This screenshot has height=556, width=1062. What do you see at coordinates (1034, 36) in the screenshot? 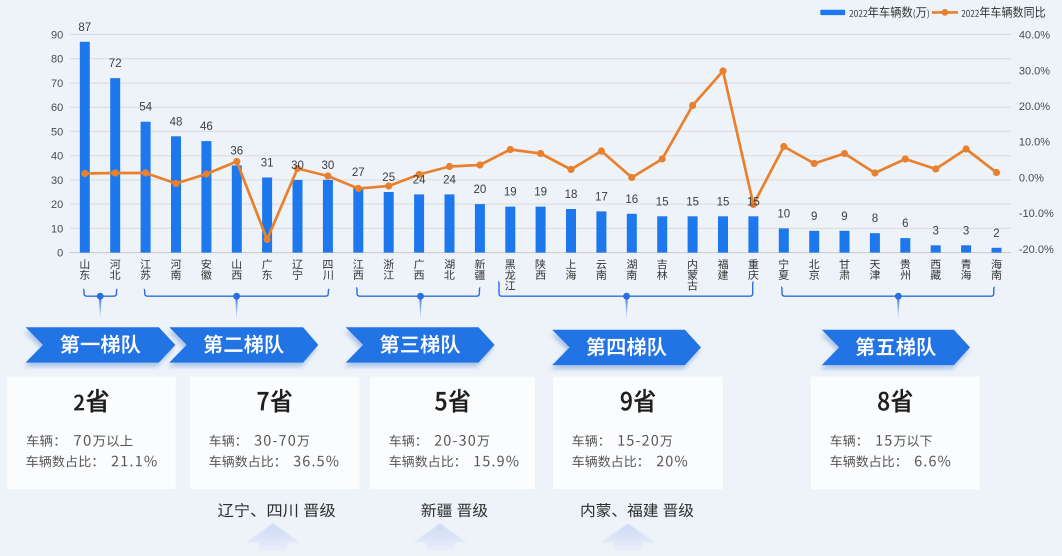
I see `svg-text: 40.0%` at bounding box center [1034, 36].